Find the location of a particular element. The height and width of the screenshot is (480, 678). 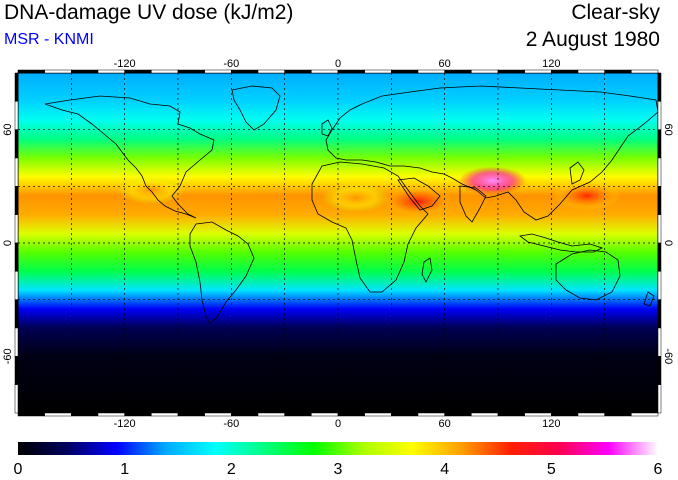

hotspot-mexico-sw-usa is located at coordinates (151, 190).